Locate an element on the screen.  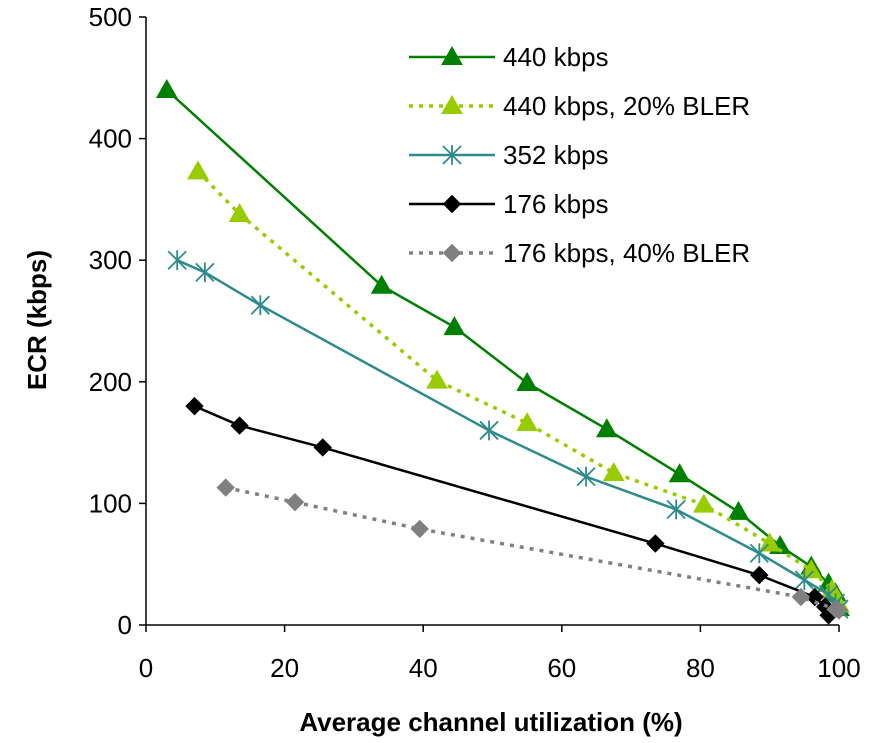
legend-entry: 440 kbps is located at coordinates (509, 57).